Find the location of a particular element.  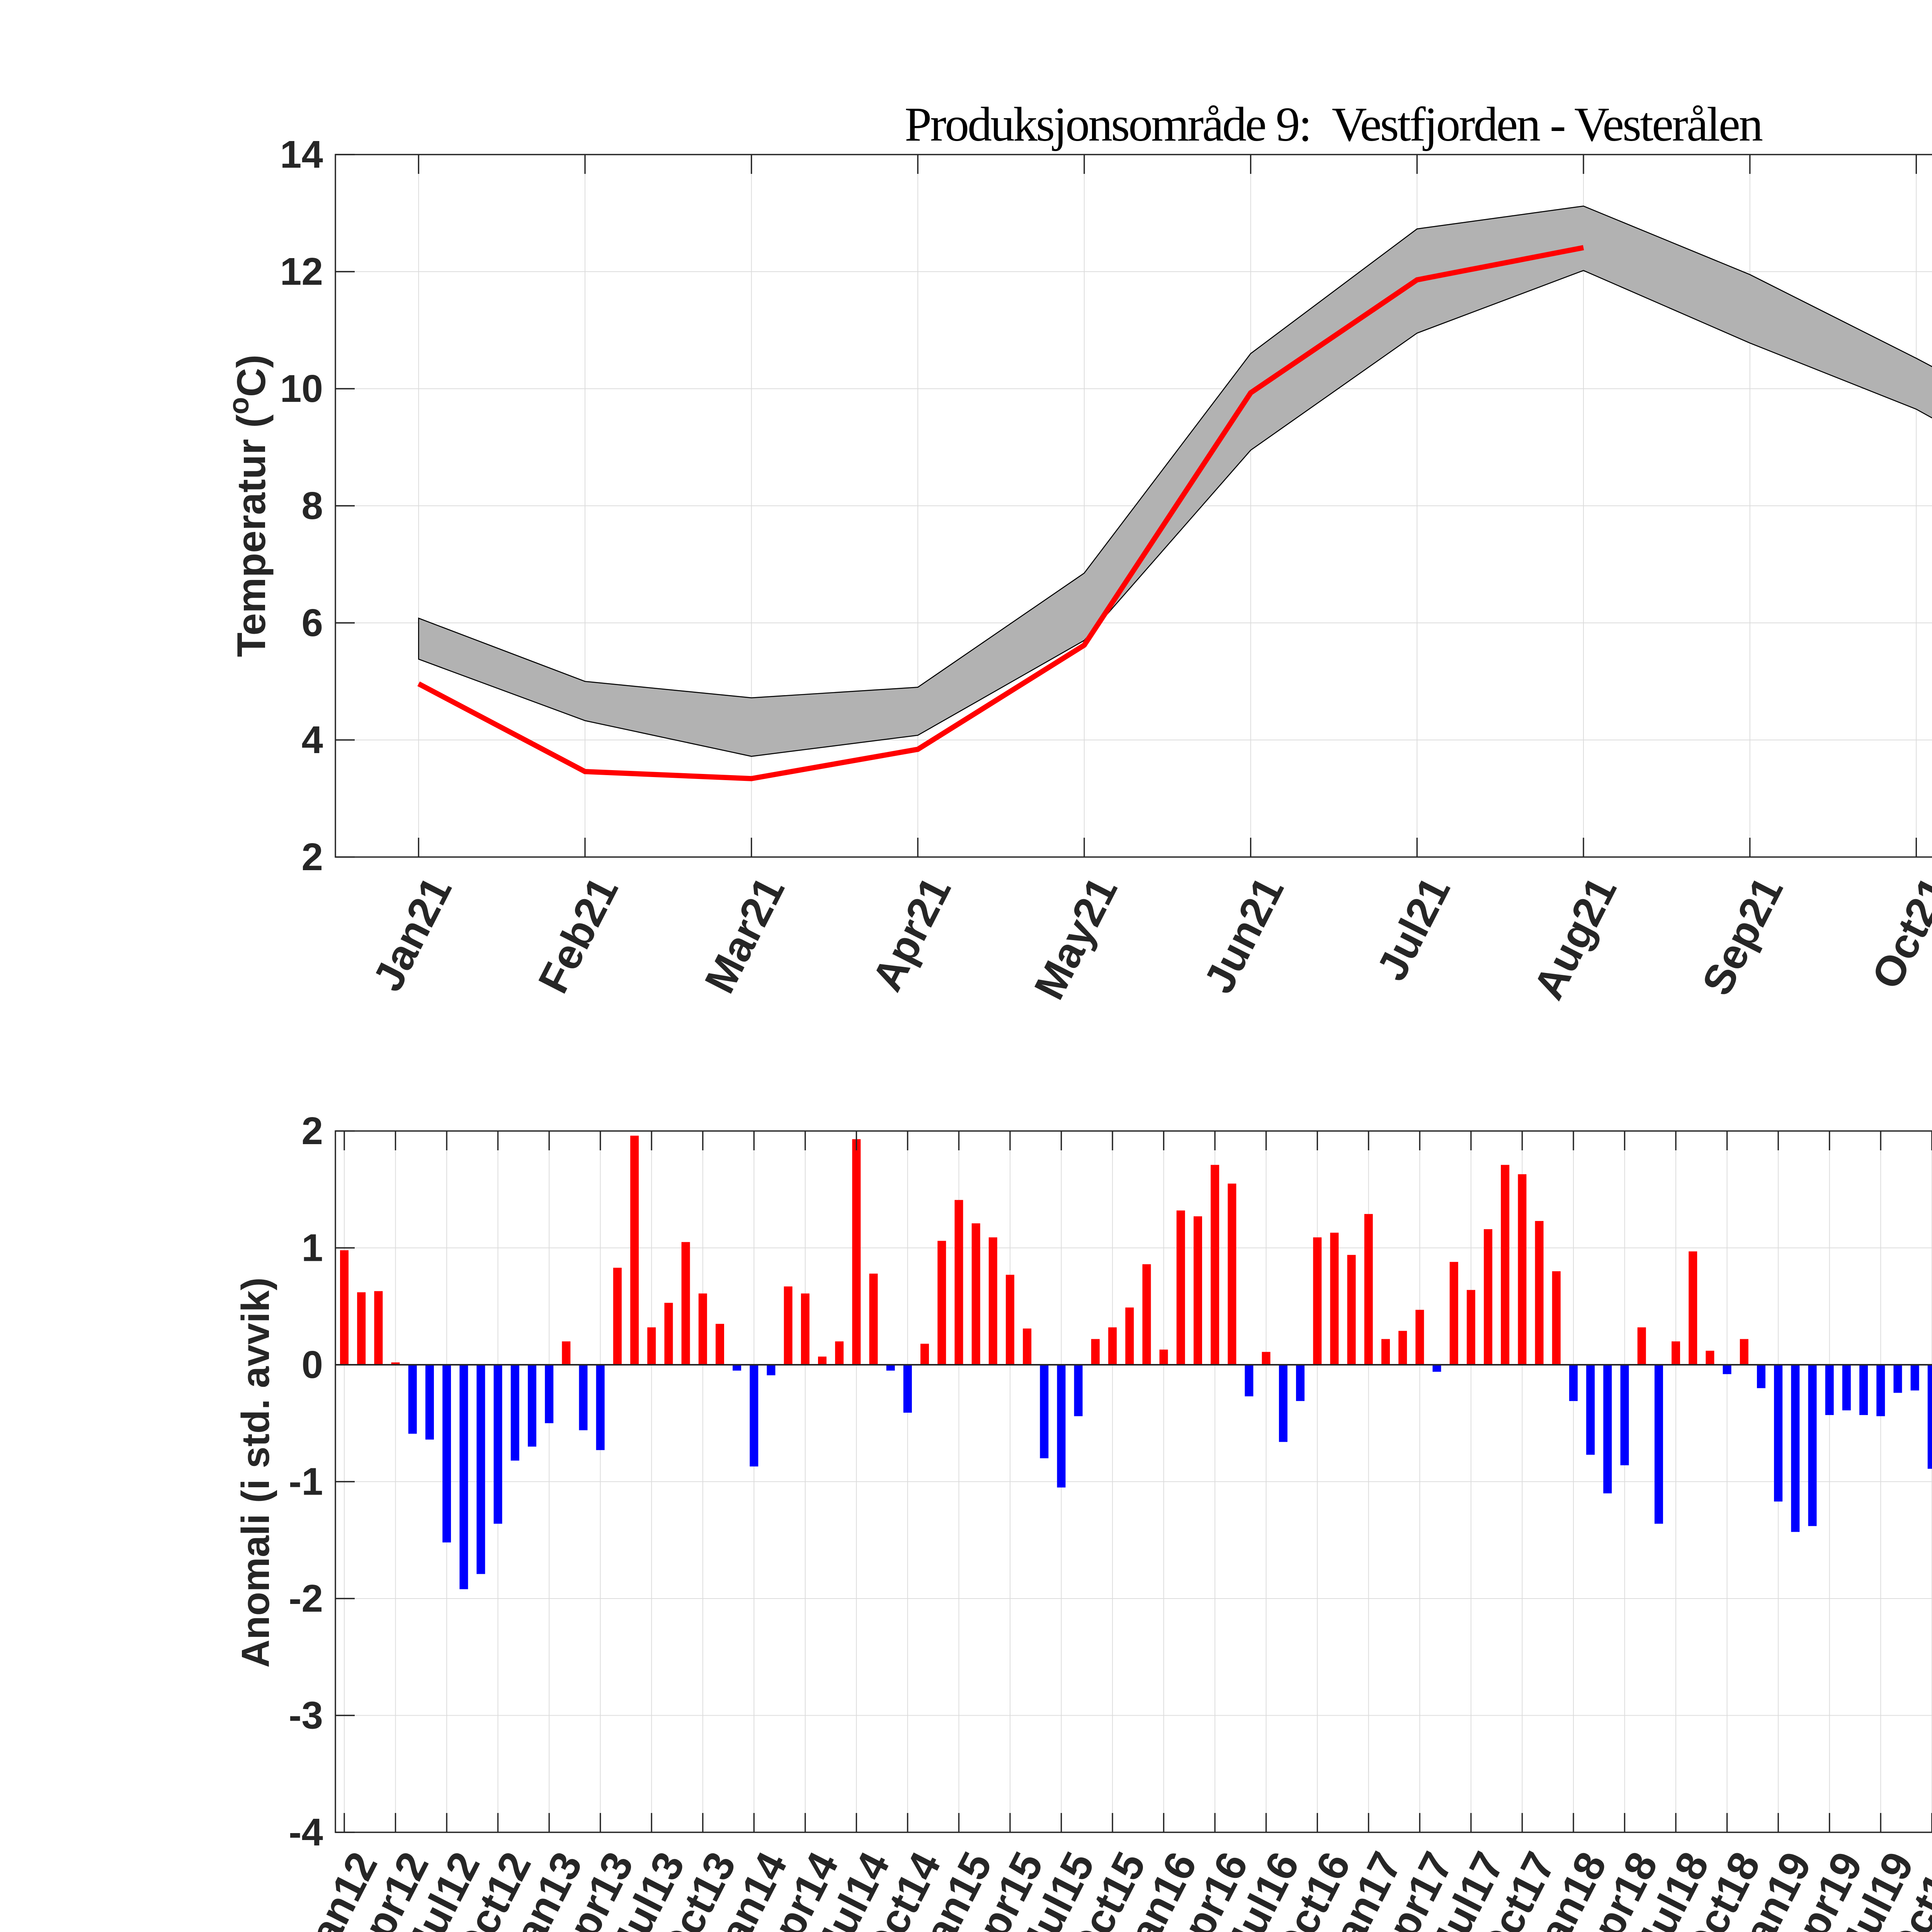

svg-text: 4 is located at coordinates (312, 740).